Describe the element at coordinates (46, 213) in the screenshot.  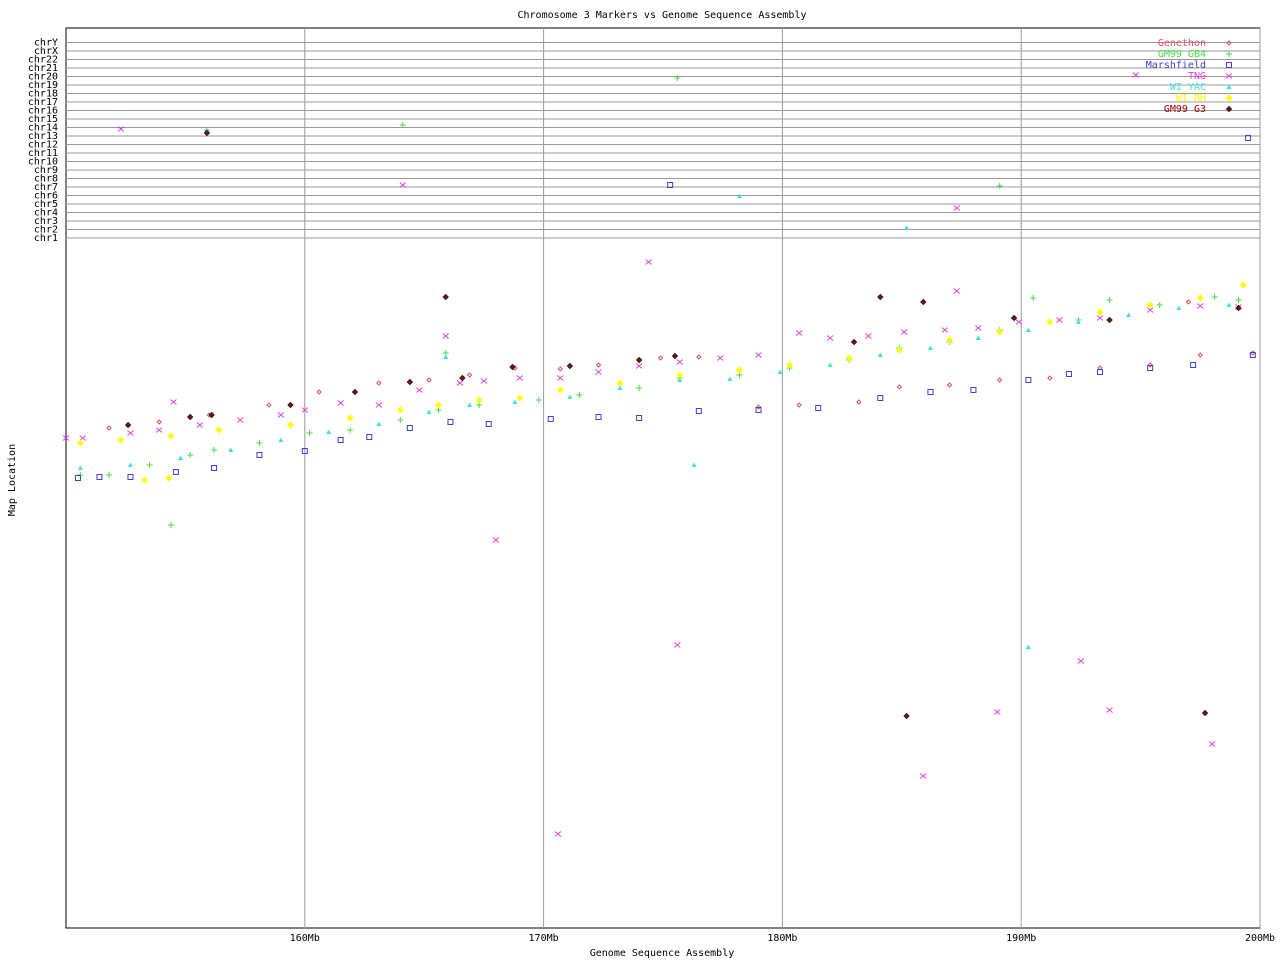
I see `y-tick-label: chr4` at that location.